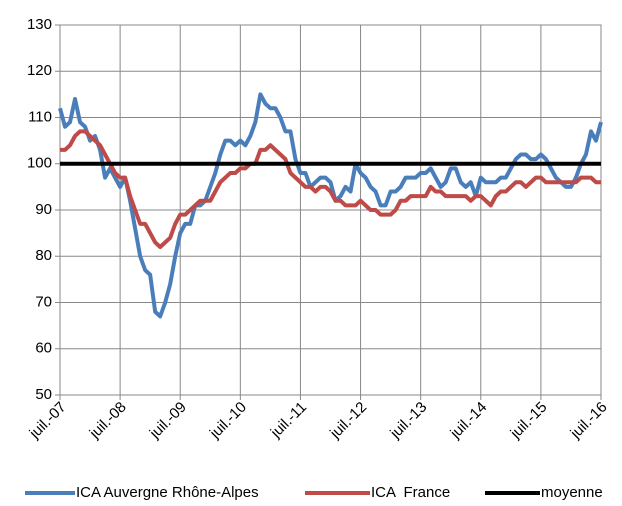 The height and width of the screenshot is (506, 622). Describe the element at coordinates (168, 421) in the screenshot. I see `x-tick-label: juil.-09` at that location.